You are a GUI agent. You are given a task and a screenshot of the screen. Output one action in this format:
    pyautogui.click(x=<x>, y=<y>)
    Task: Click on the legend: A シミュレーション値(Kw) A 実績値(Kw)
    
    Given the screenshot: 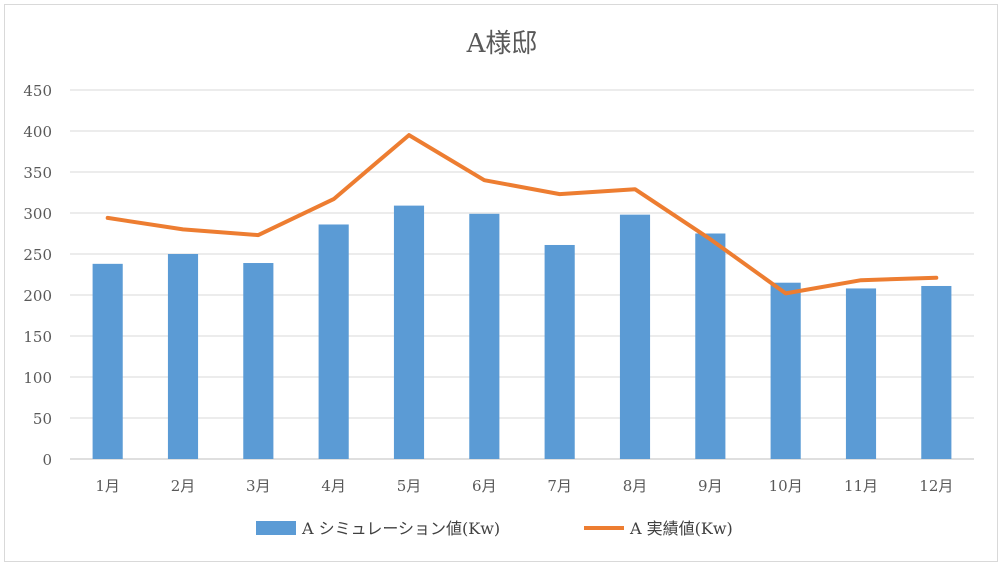 What is the action you would take?
    pyautogui.click(x=494, y=528)
    